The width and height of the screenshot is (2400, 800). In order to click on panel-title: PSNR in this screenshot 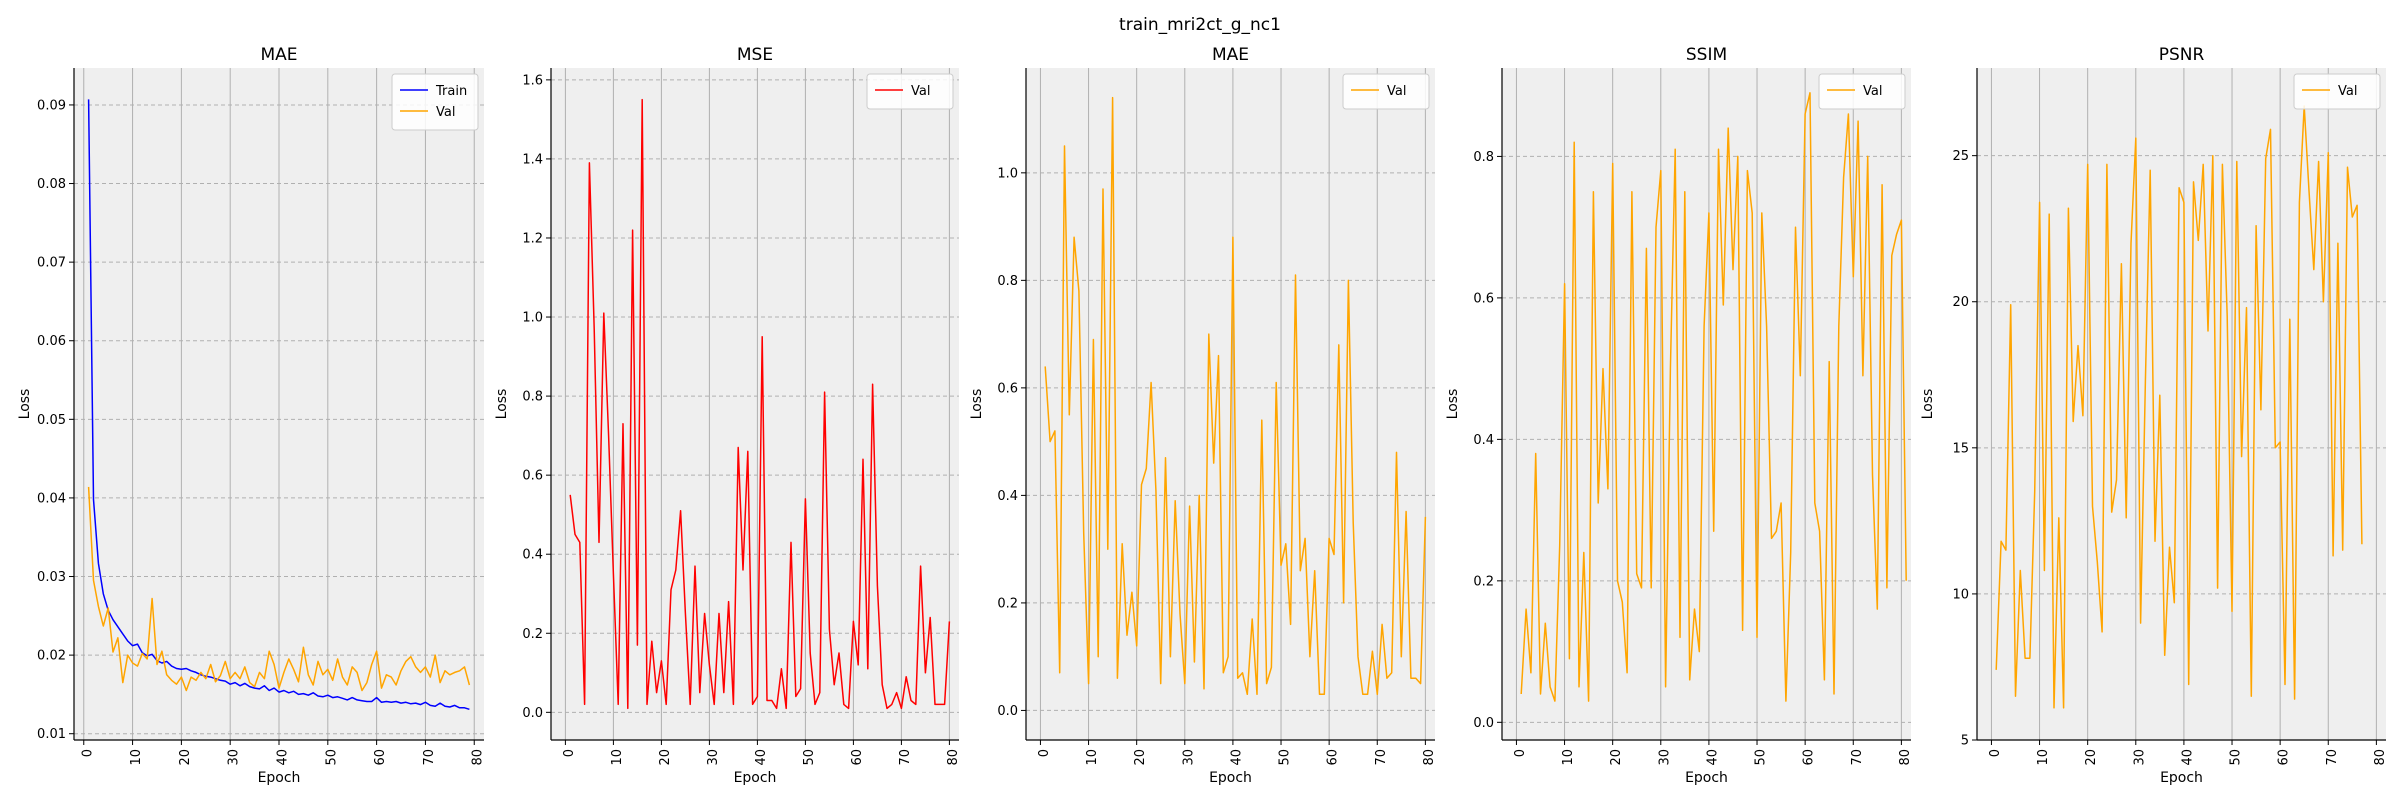, I will do `click(2182, 55)`.